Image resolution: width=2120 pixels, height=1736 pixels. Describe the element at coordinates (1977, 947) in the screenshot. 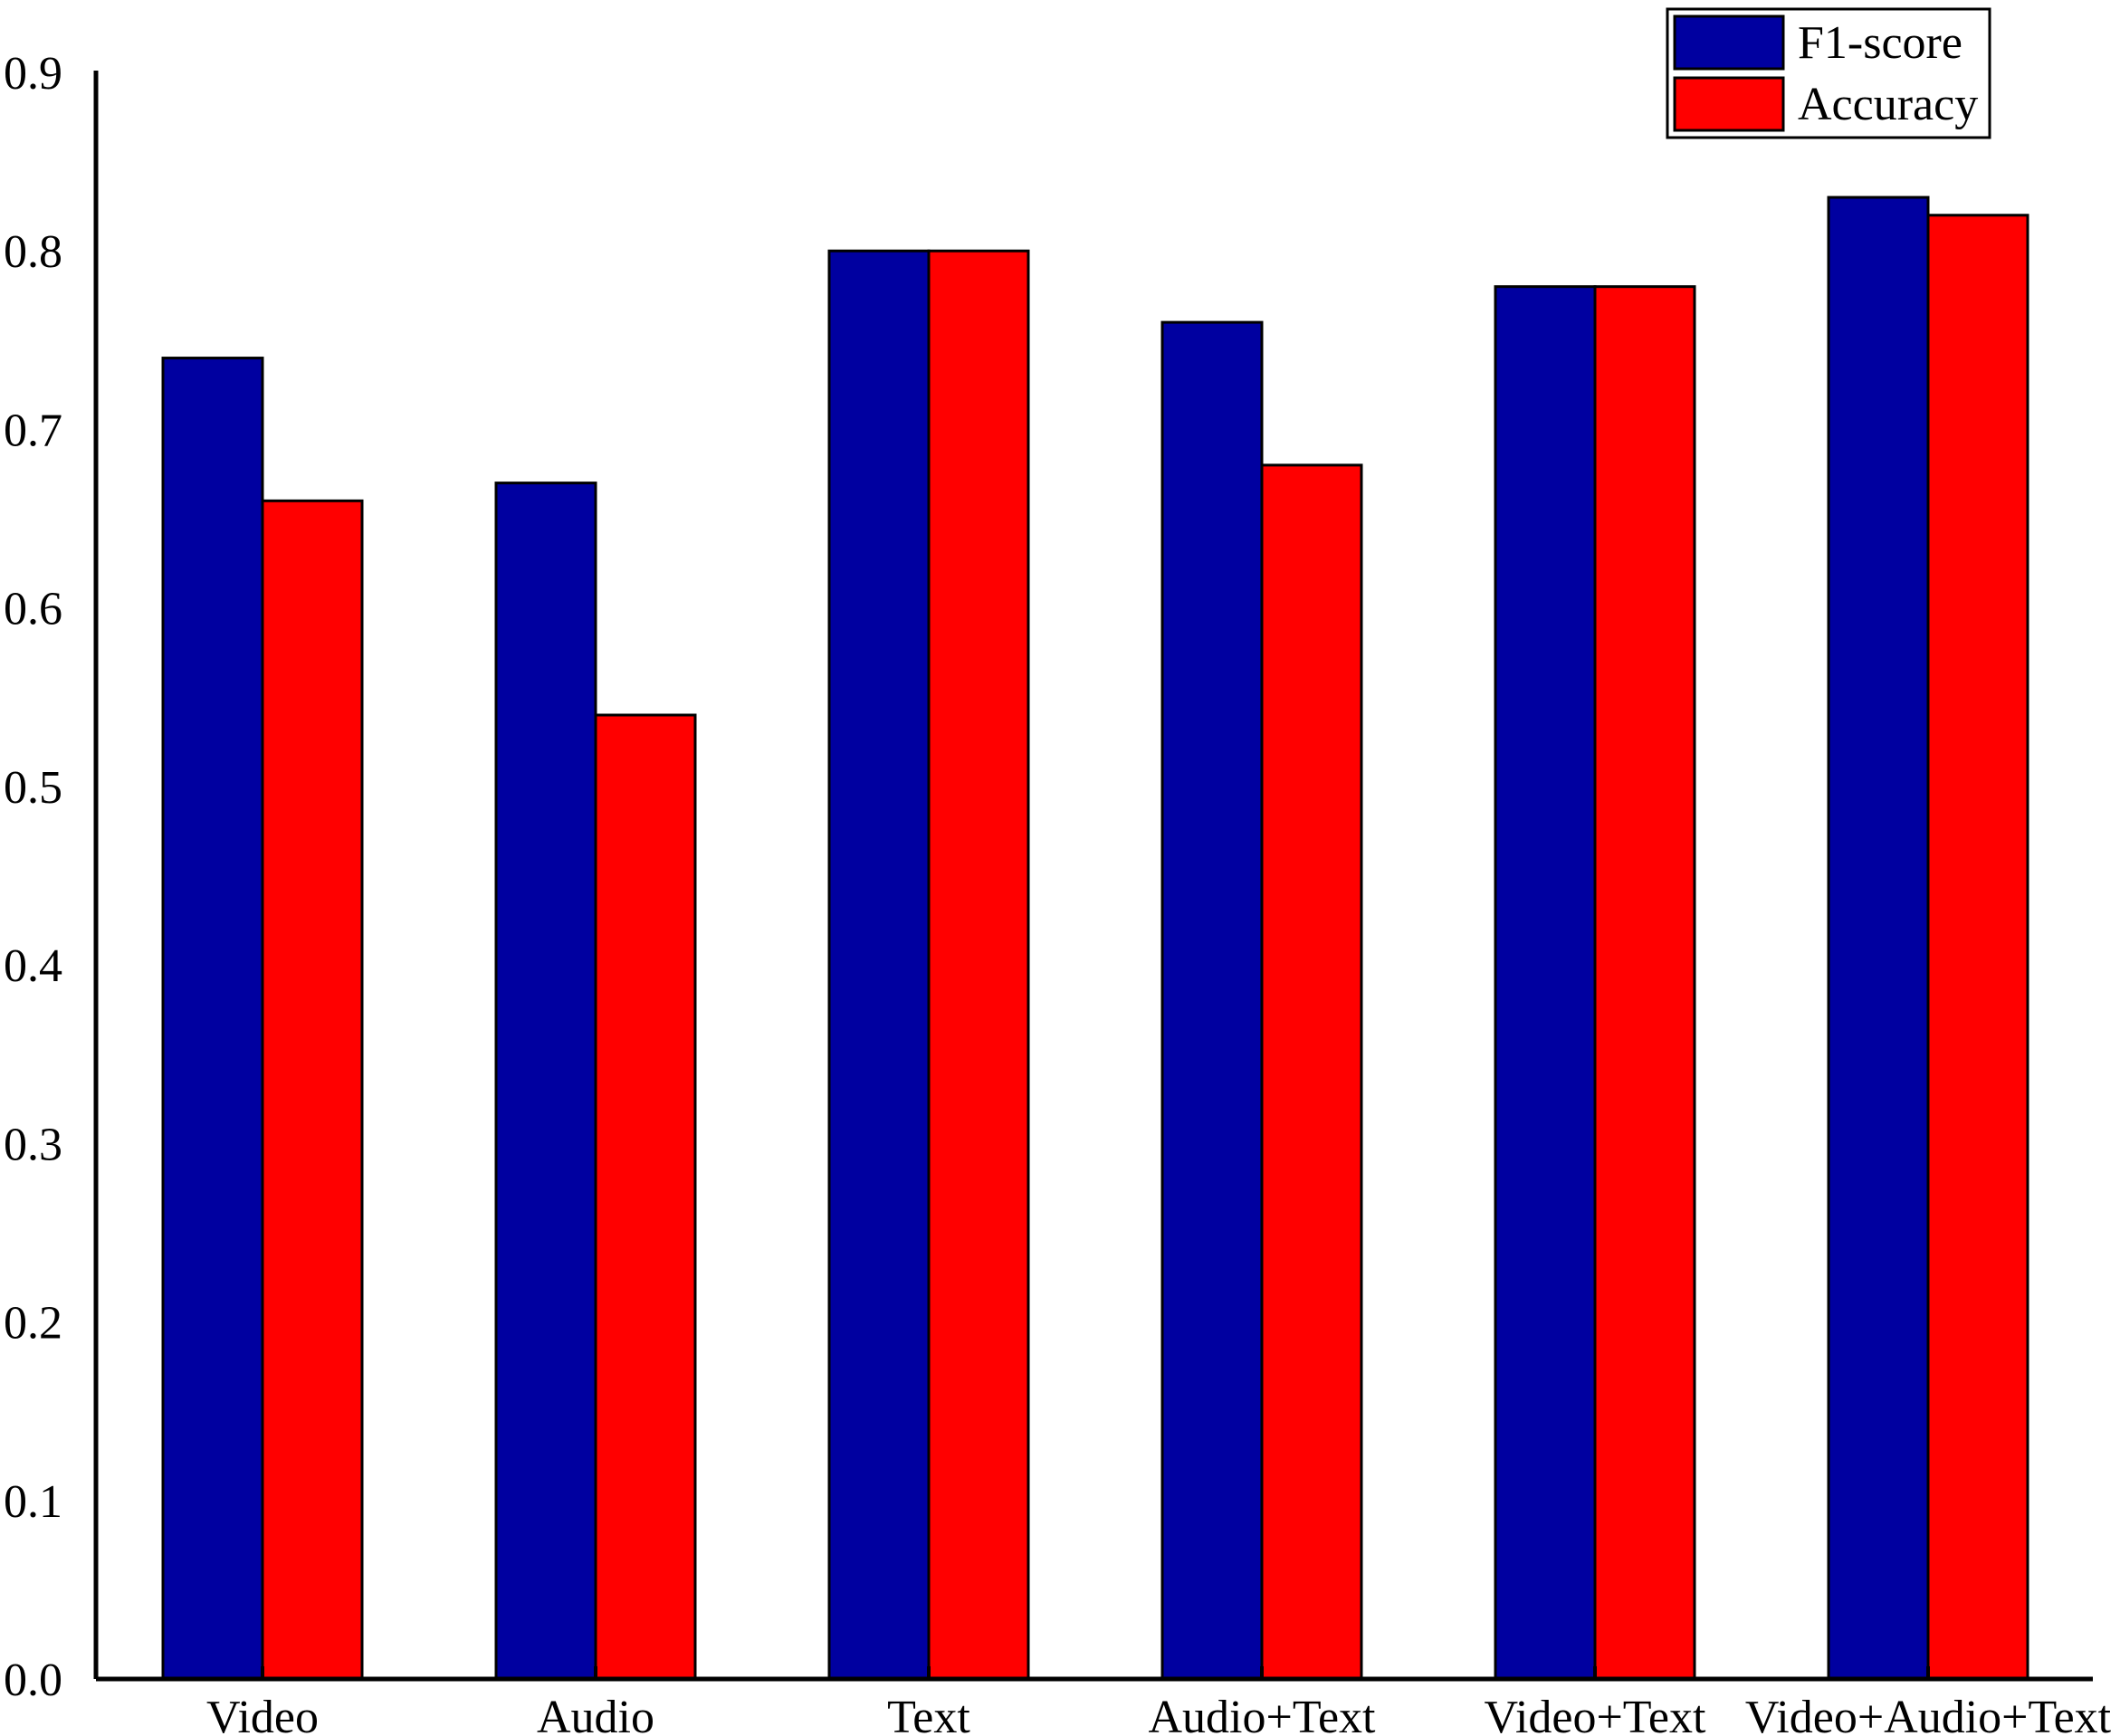

I see `bar-accuracy-video-audio-text` at that location.